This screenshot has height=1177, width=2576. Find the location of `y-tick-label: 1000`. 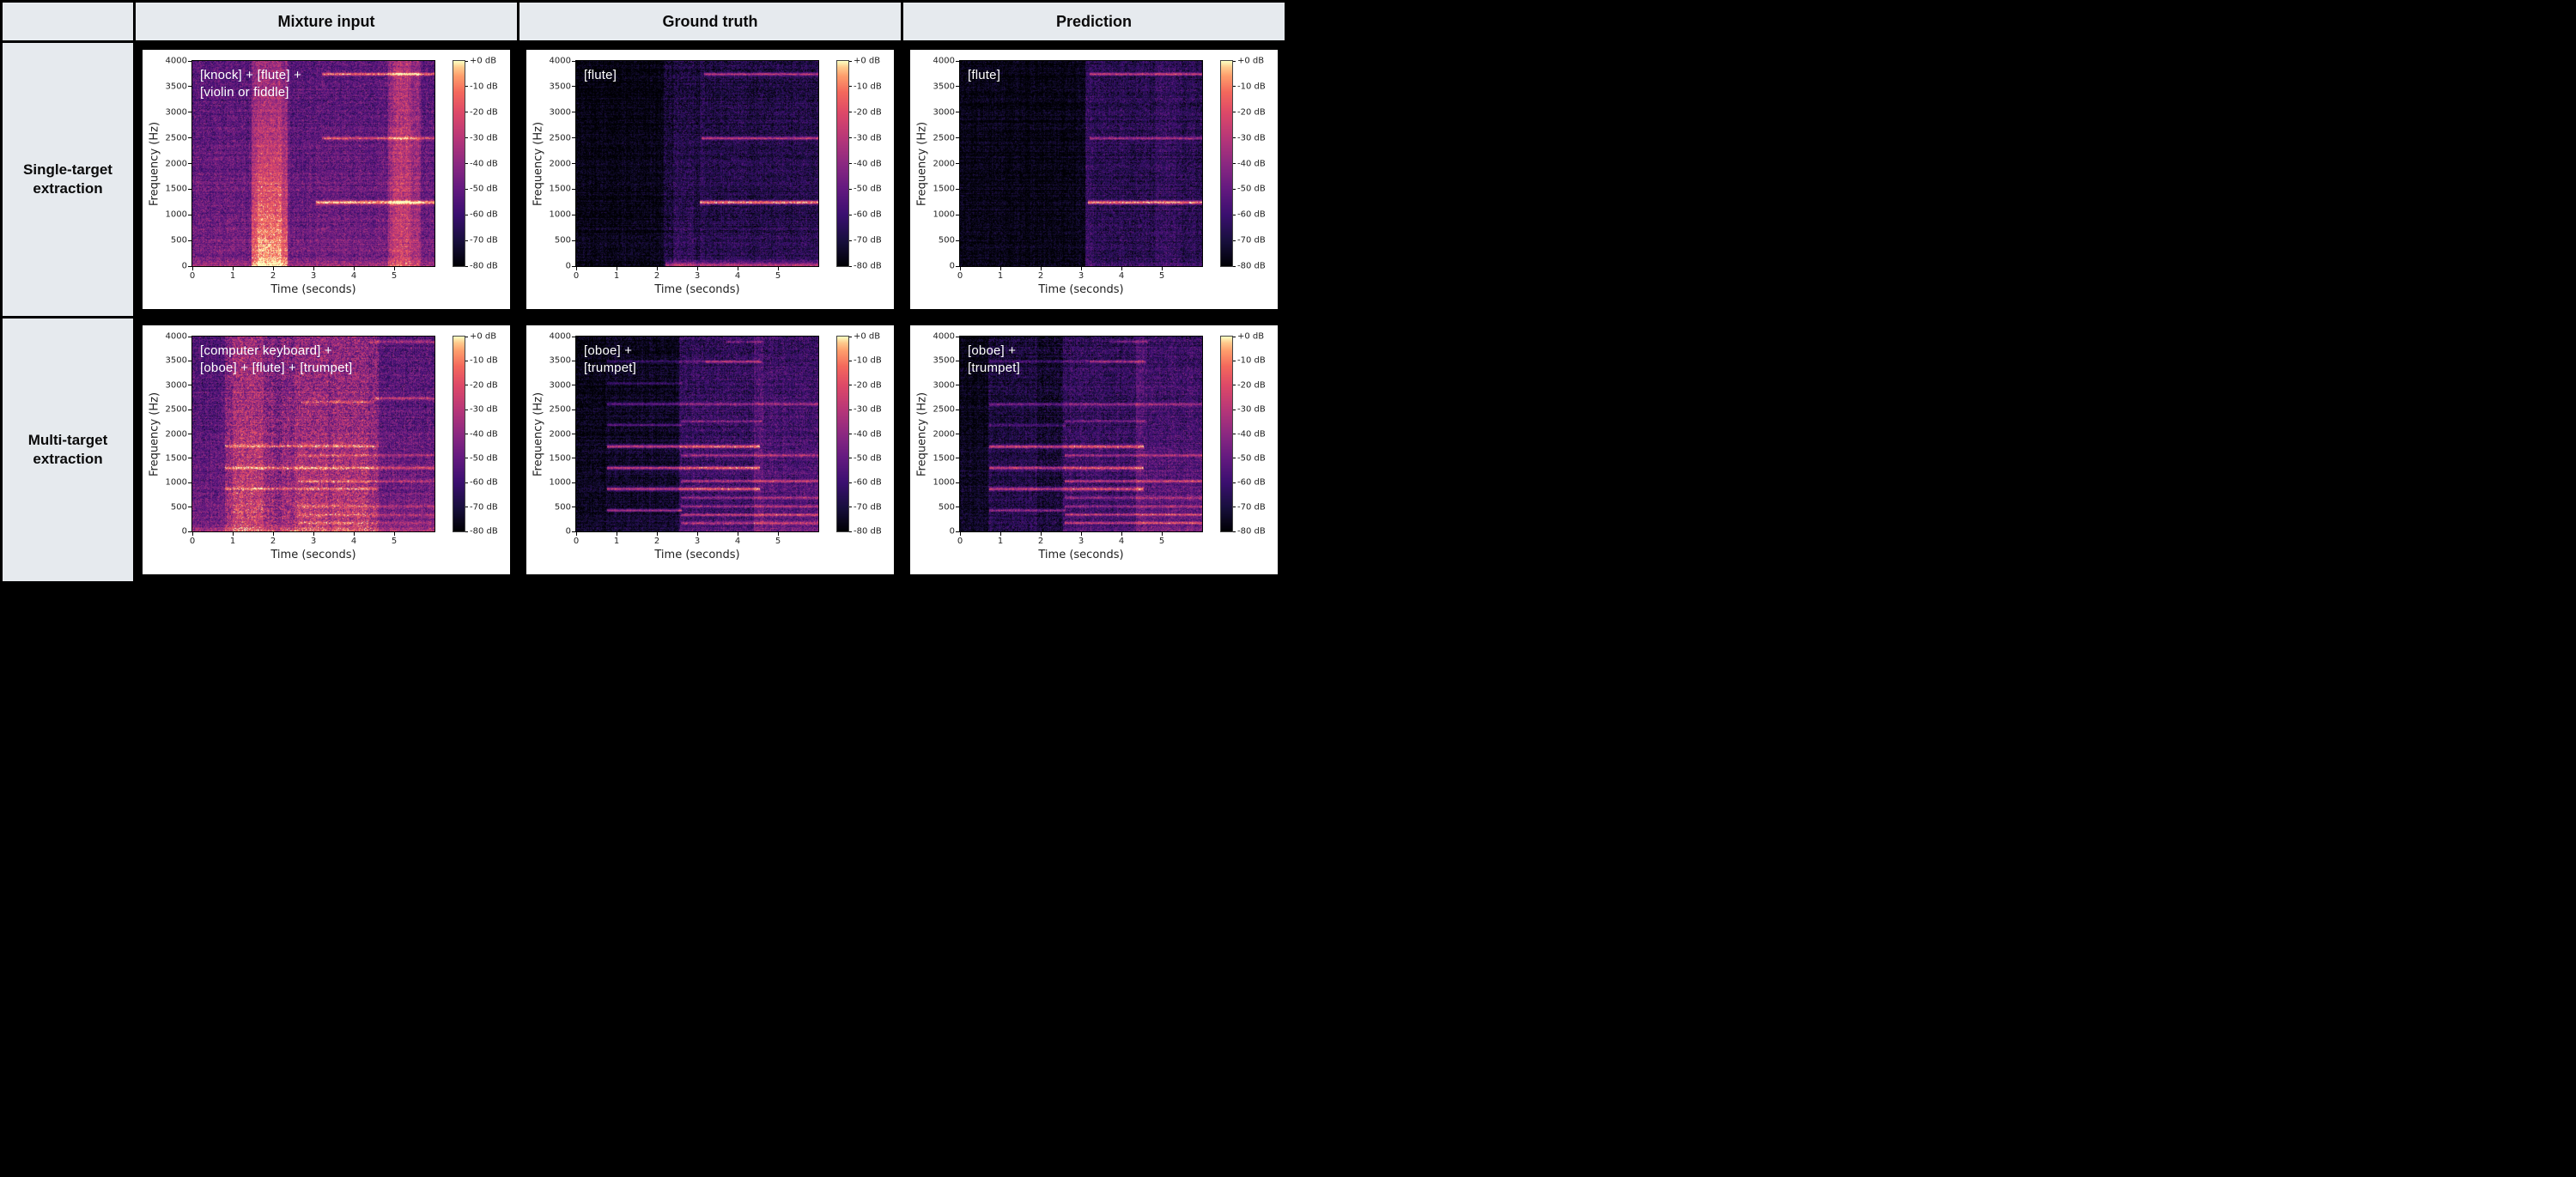

y-tick-label: 1000 is located at coordinates (944, 214).